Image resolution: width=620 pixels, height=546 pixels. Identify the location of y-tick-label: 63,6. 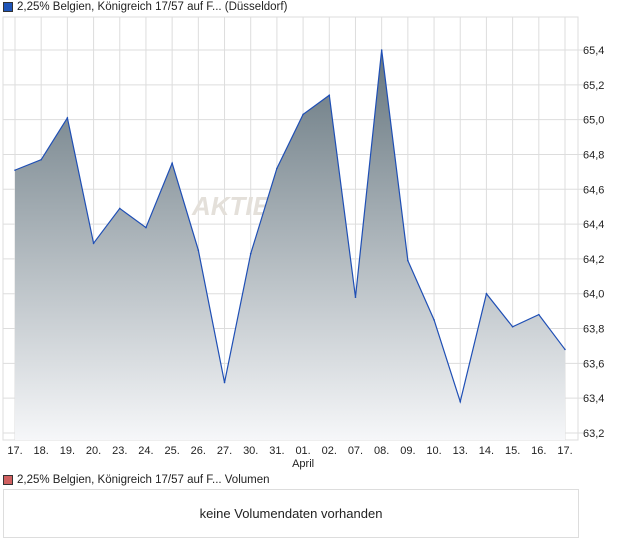
(593, 364).